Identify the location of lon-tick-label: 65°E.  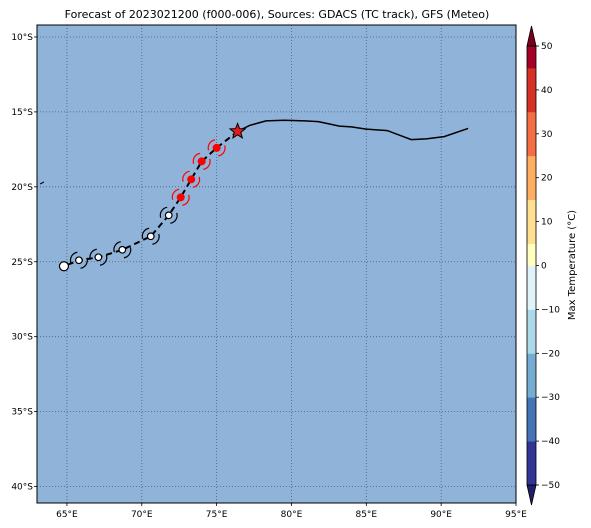
(67, 515).